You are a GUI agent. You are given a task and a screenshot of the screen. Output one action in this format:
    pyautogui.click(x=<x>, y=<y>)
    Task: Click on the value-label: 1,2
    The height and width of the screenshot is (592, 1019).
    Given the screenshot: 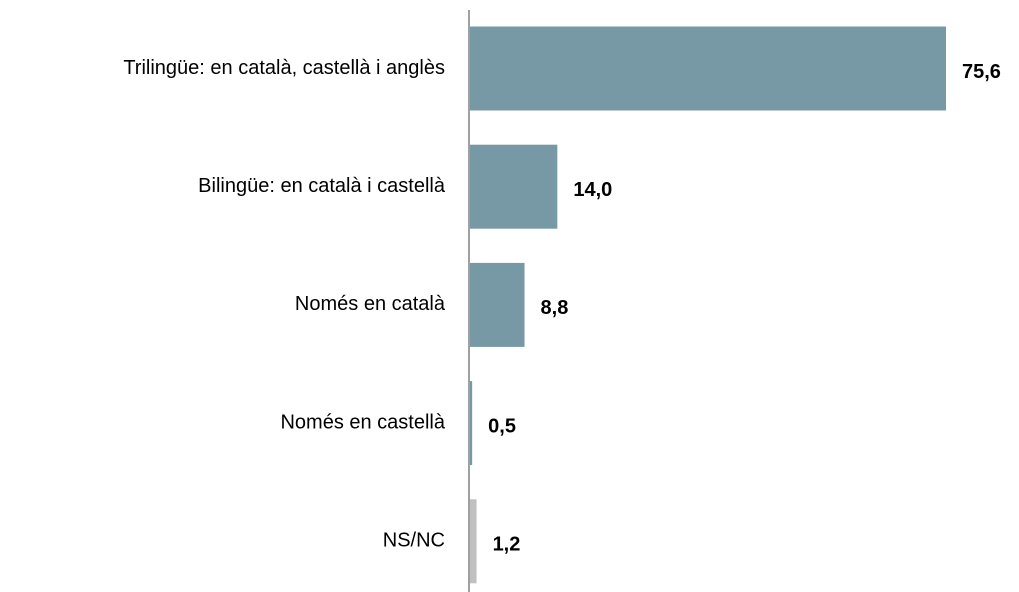 What is the action you would take?
    pyautogui.click(x=507, y=545)
    